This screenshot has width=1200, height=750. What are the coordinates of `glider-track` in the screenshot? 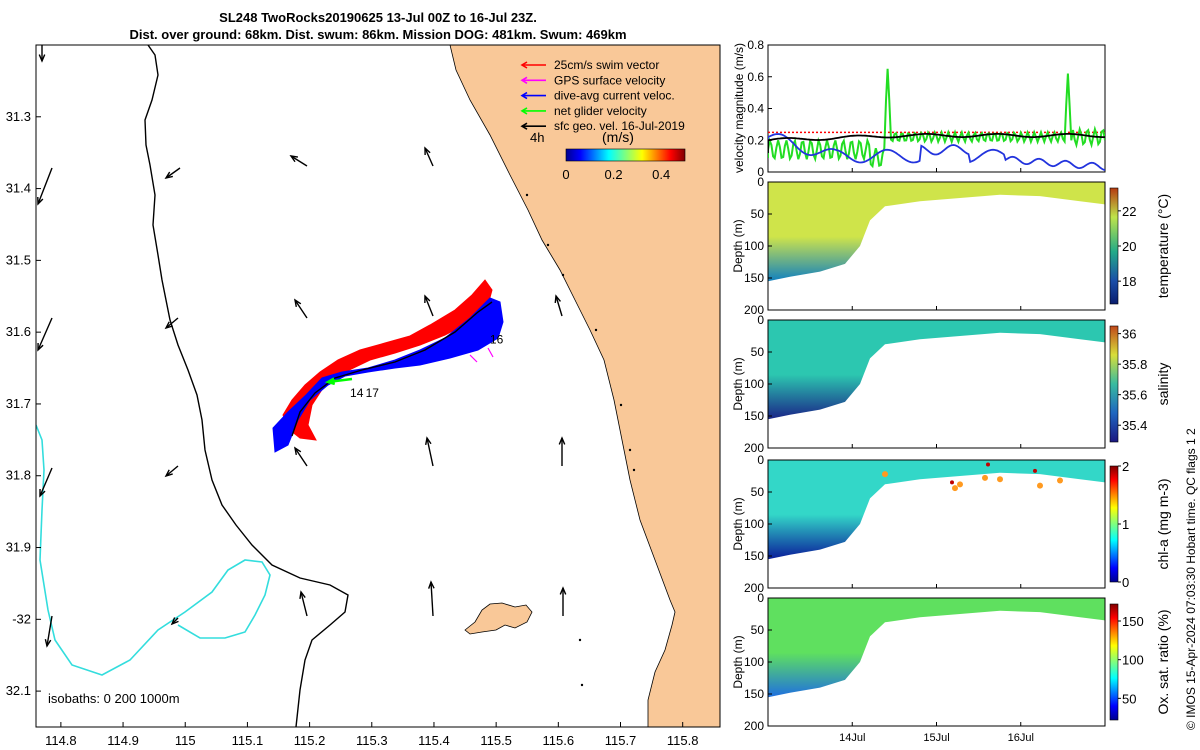 It's located at (388, 366).